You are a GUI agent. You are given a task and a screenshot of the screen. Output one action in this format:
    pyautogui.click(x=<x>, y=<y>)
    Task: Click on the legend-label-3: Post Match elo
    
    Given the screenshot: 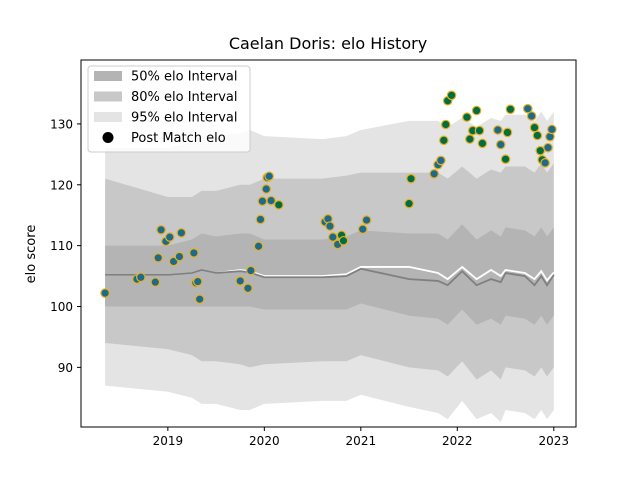 What is the action you would take?
    pyautogui.click(x=178, y=138)
    